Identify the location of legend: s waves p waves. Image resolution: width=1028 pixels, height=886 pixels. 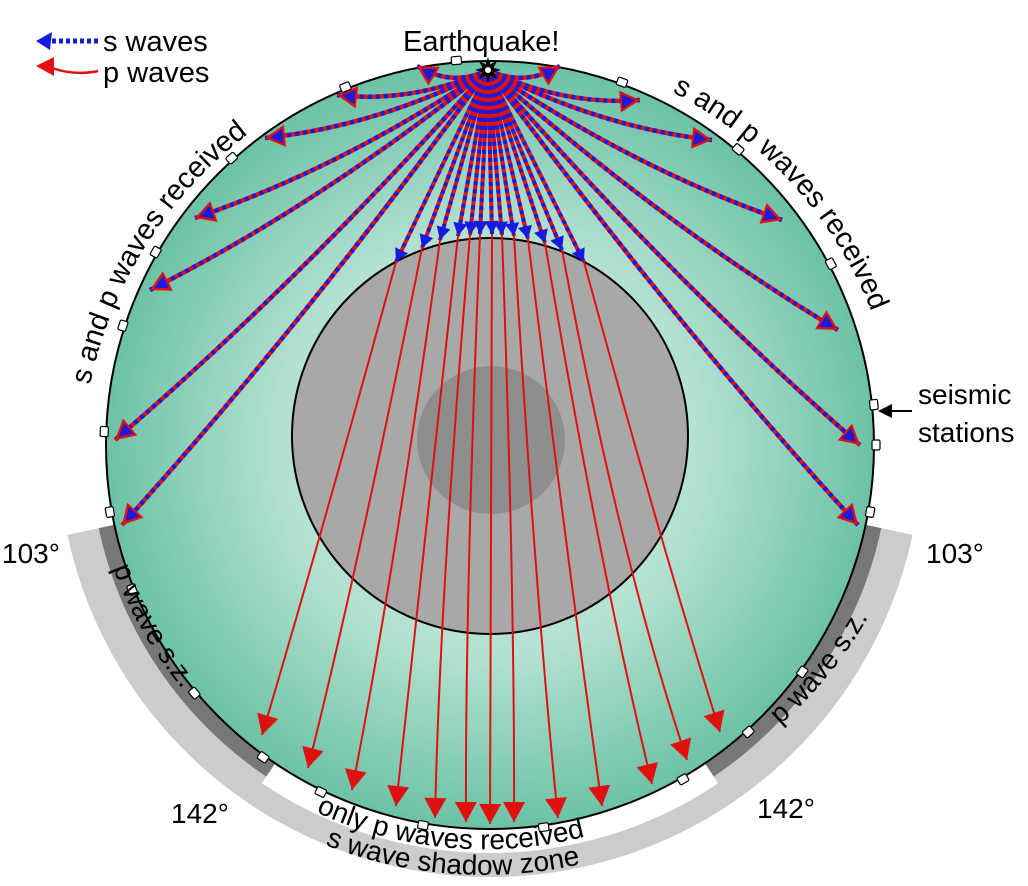
(122, 57).